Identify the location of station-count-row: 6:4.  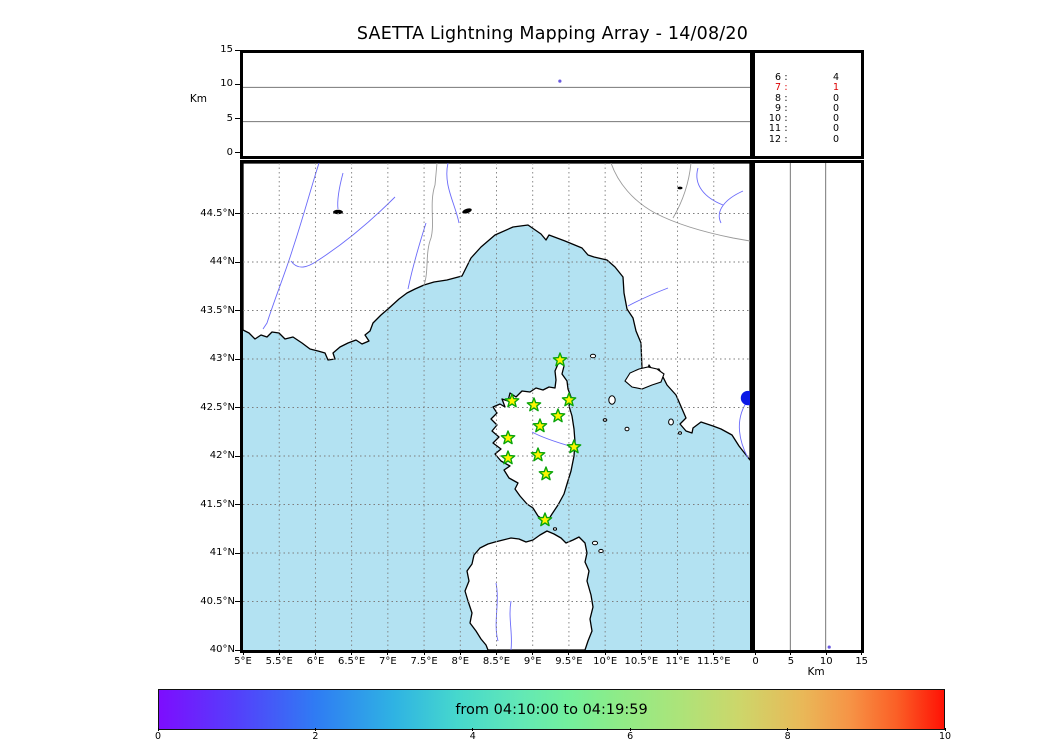
(805, 77).